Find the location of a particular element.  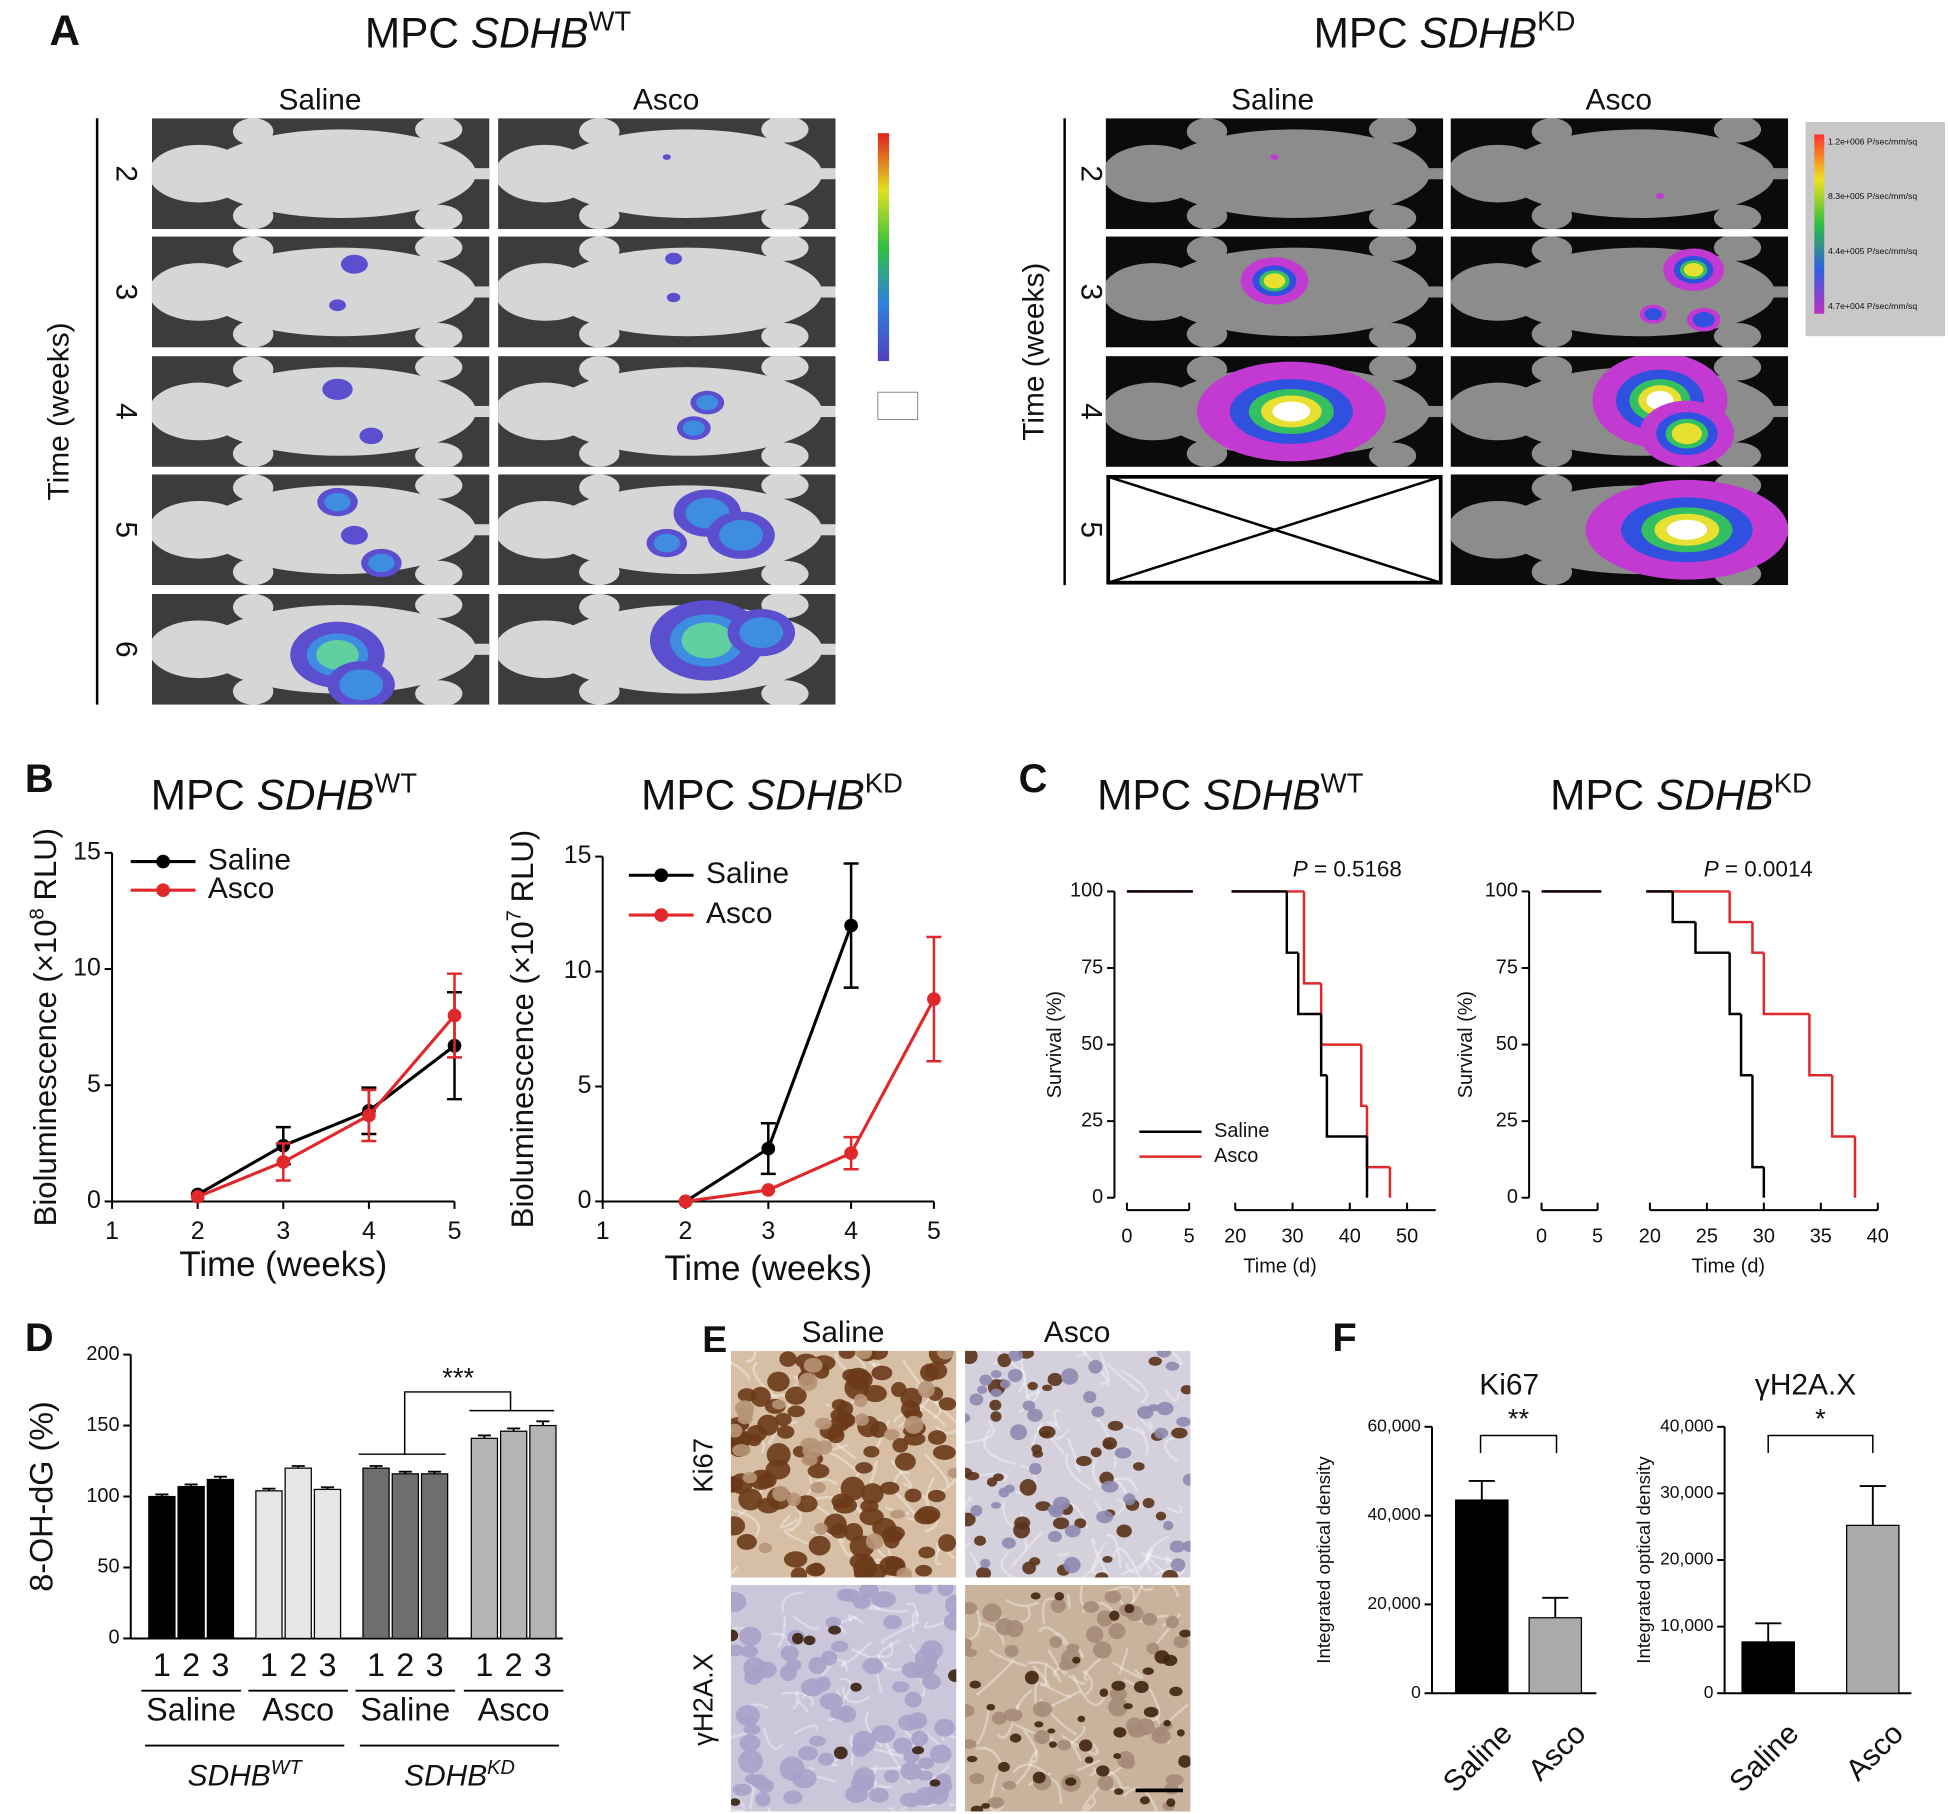

legend-label: Asco is located at coordinates (1236, 1156).